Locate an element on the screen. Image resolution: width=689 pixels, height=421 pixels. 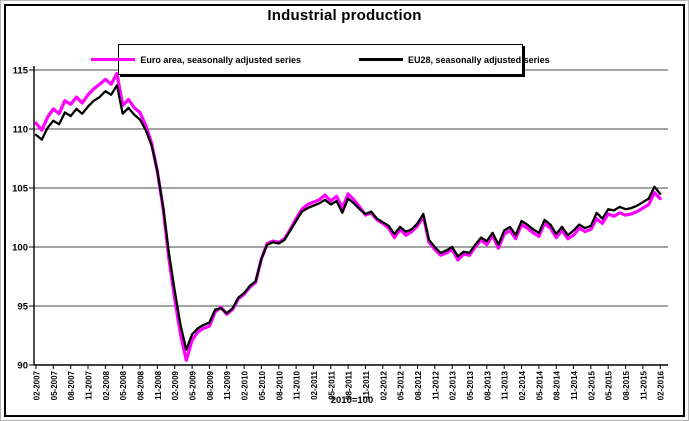
x-tick-label: 02-2014 is located at coordinates (522, 385).